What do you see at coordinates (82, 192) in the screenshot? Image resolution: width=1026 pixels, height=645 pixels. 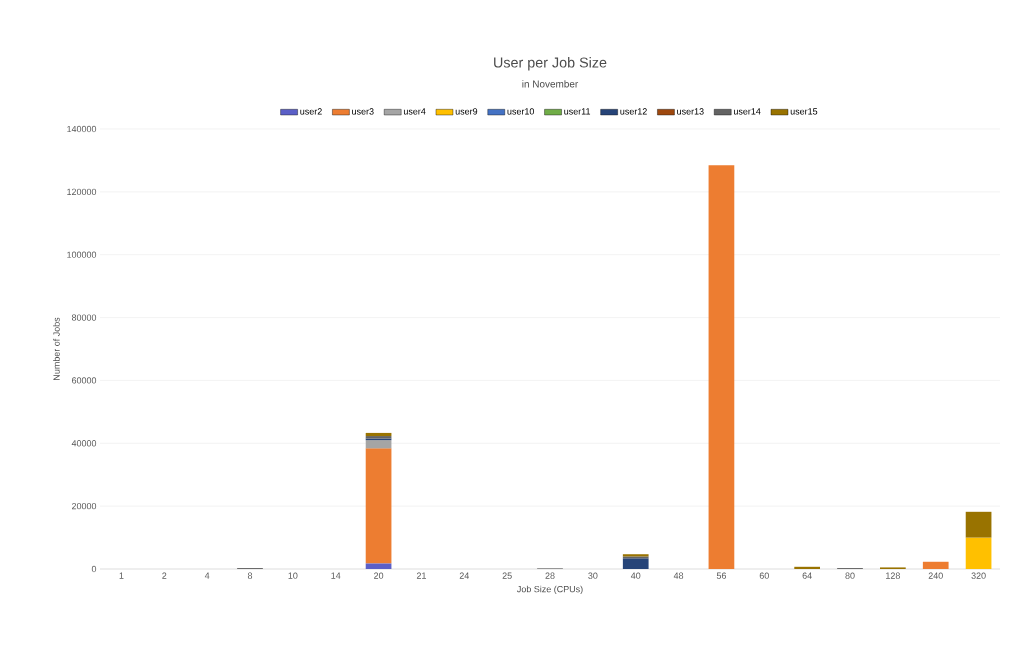 I see `y-tick-label: 120000` at bounding box center [82, 192].